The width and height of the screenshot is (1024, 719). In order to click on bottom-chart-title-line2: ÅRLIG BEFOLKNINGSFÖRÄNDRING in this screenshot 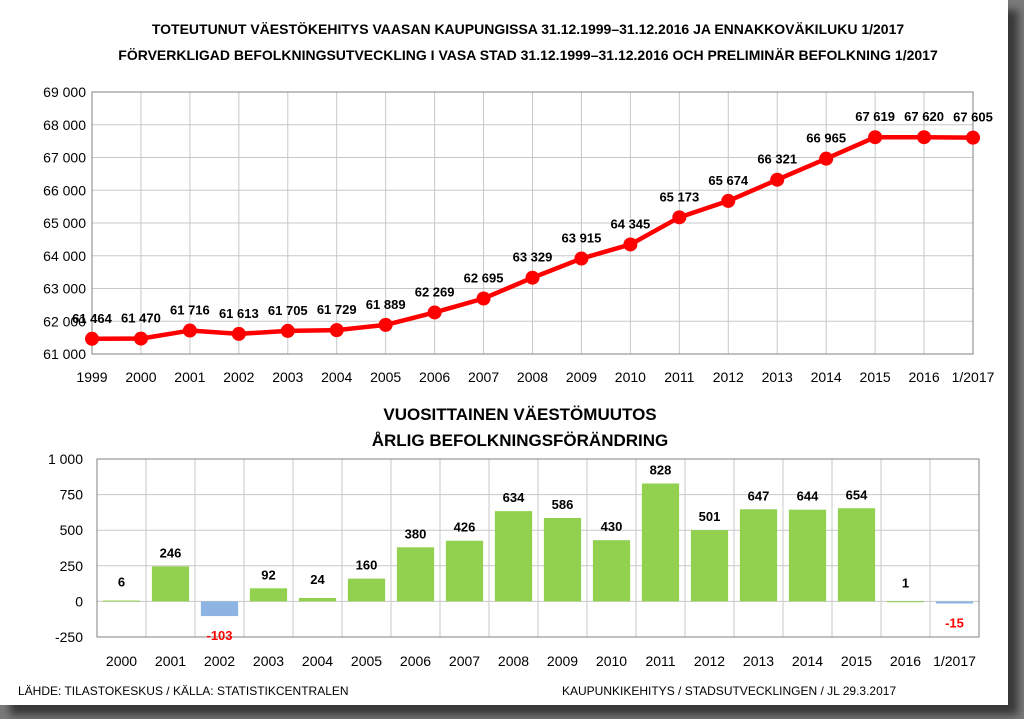, I will do `click(520, 440)`.